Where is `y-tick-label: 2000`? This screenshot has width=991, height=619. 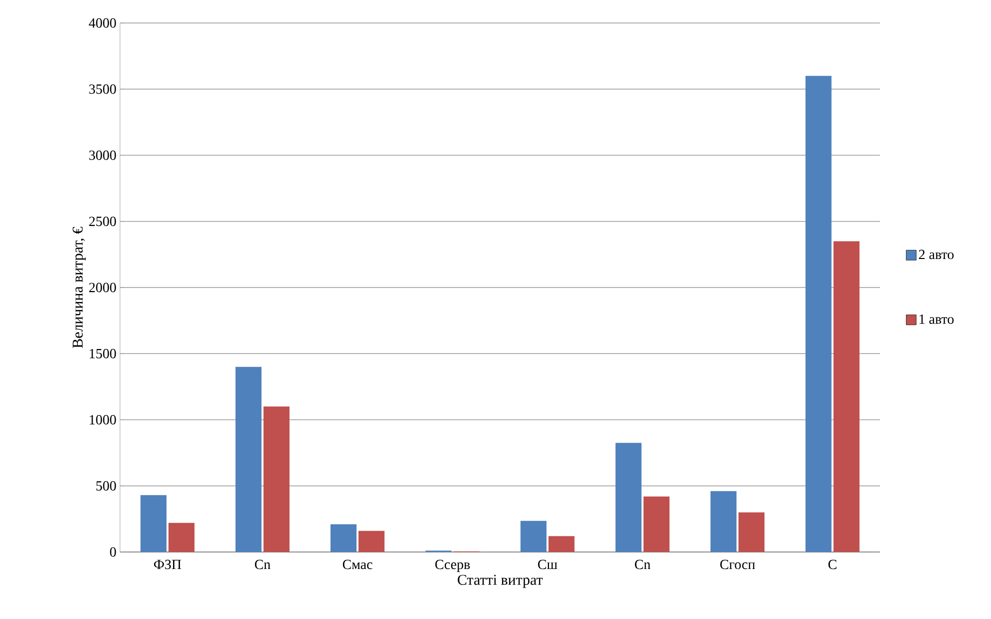
y-tick-label: 2000 is located at coordinates (102, 287).